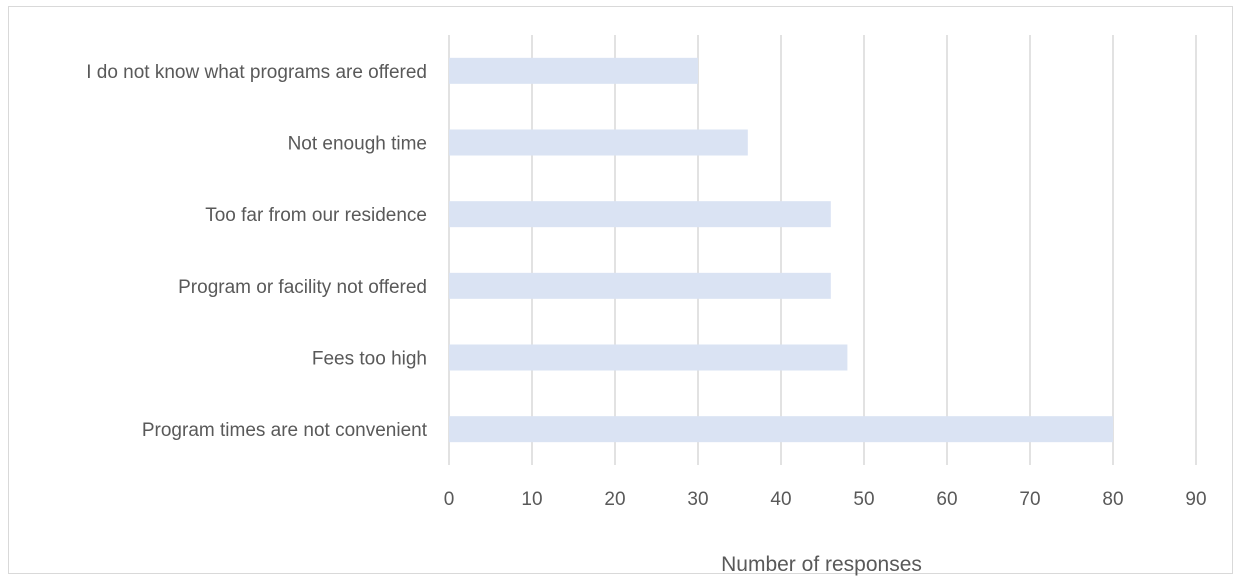  What do you see at coordinates (531, 499) in the screenshot?
I see `x-tick-label: 10` at bounding box center [531, 499].